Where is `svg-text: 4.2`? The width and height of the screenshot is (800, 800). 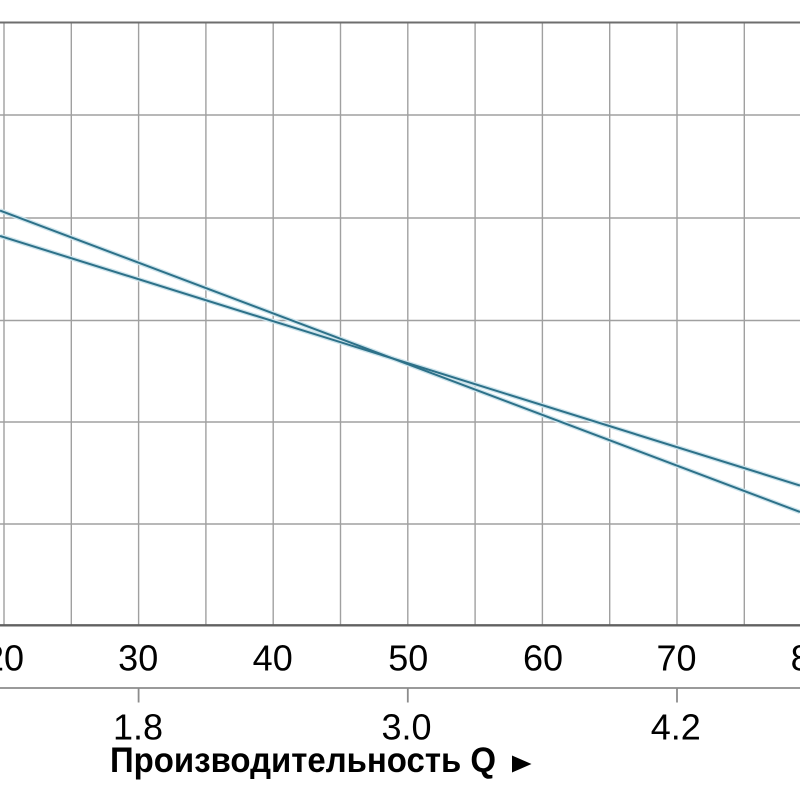 svg-text: 4.2 is located at coordinates (676, 727).